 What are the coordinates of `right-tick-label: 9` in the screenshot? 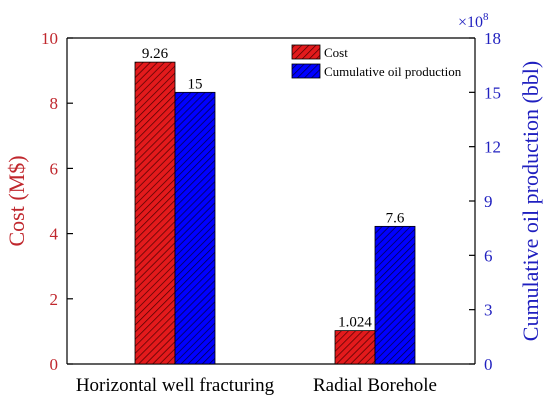 It's located at (488, 201).